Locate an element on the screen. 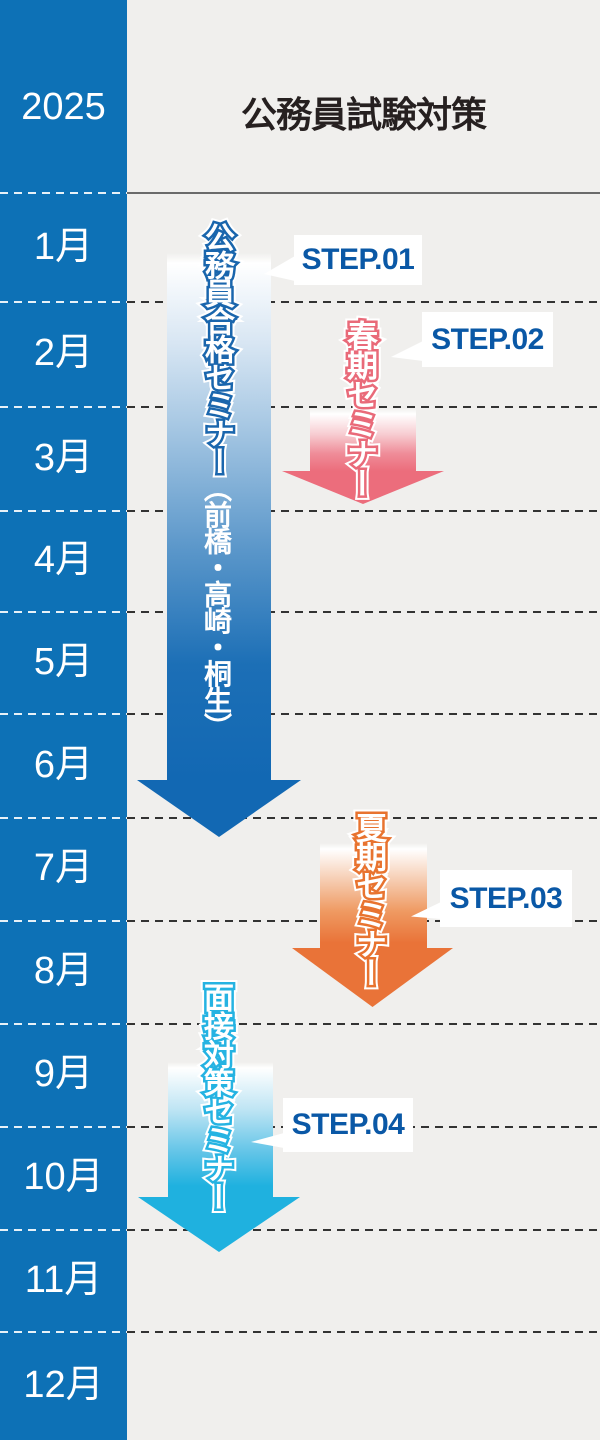 This screenshot has width=600, height=1440. month-label-4: 4月 is located at coordinates (63, 560).